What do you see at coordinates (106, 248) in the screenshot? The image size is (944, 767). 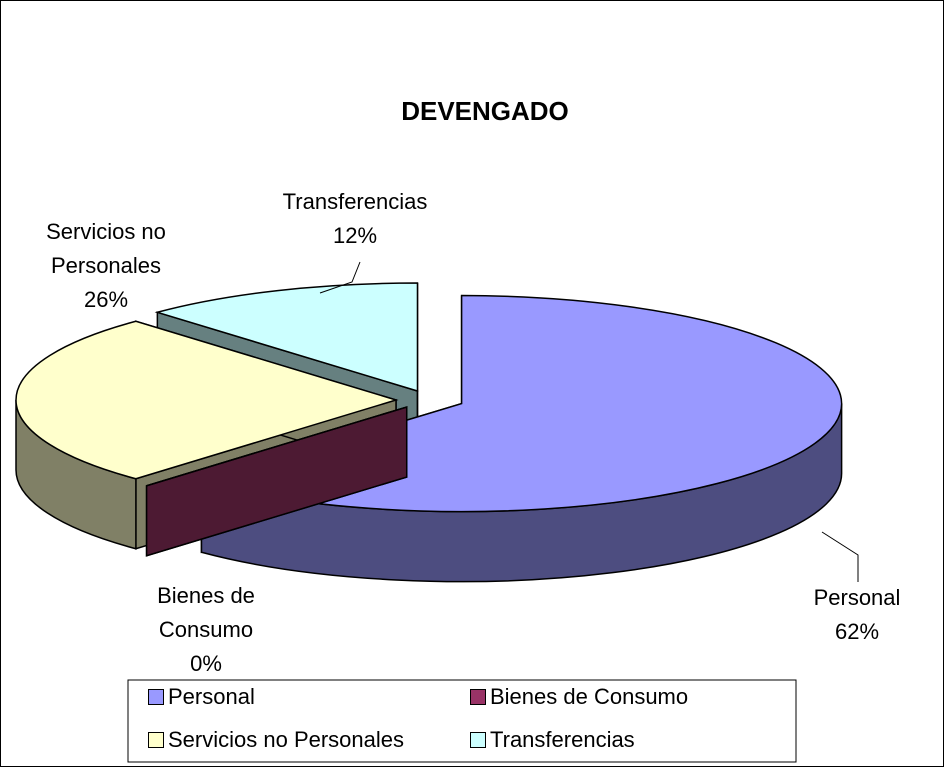 I see `data-label-name: Servicios no Personales` at bounding box center [106, 248].